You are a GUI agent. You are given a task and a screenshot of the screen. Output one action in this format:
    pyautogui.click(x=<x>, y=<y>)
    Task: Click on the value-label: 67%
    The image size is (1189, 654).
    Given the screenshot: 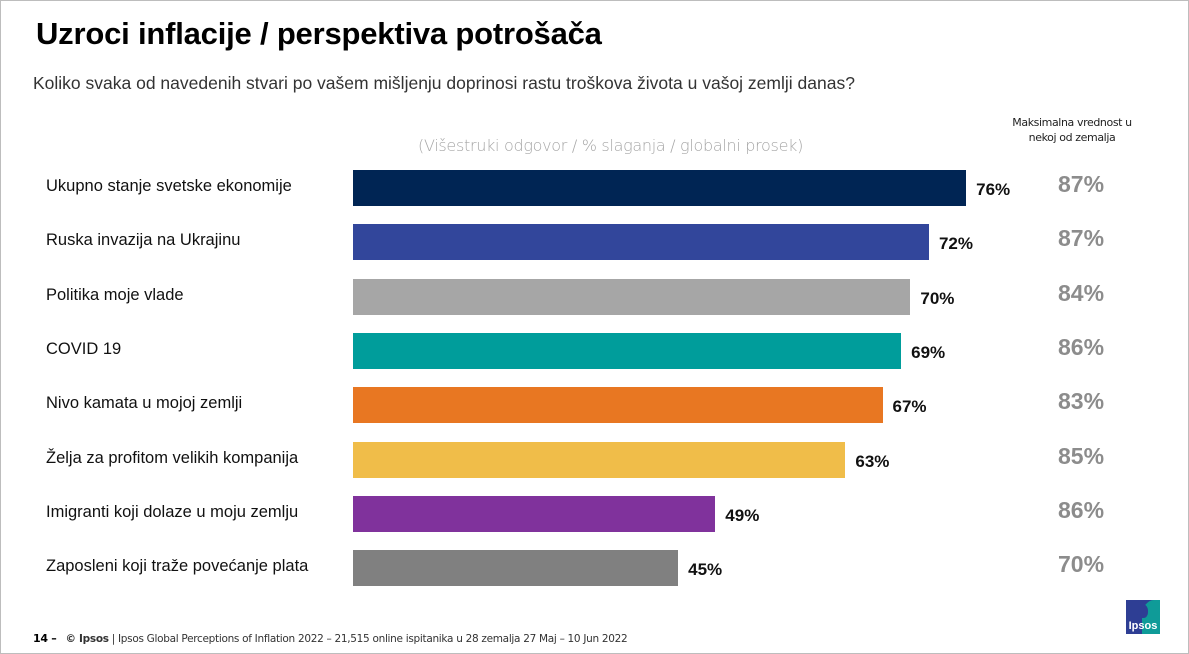 What is the action you would take?
    pyautogui.click(x=909, y=407)
    